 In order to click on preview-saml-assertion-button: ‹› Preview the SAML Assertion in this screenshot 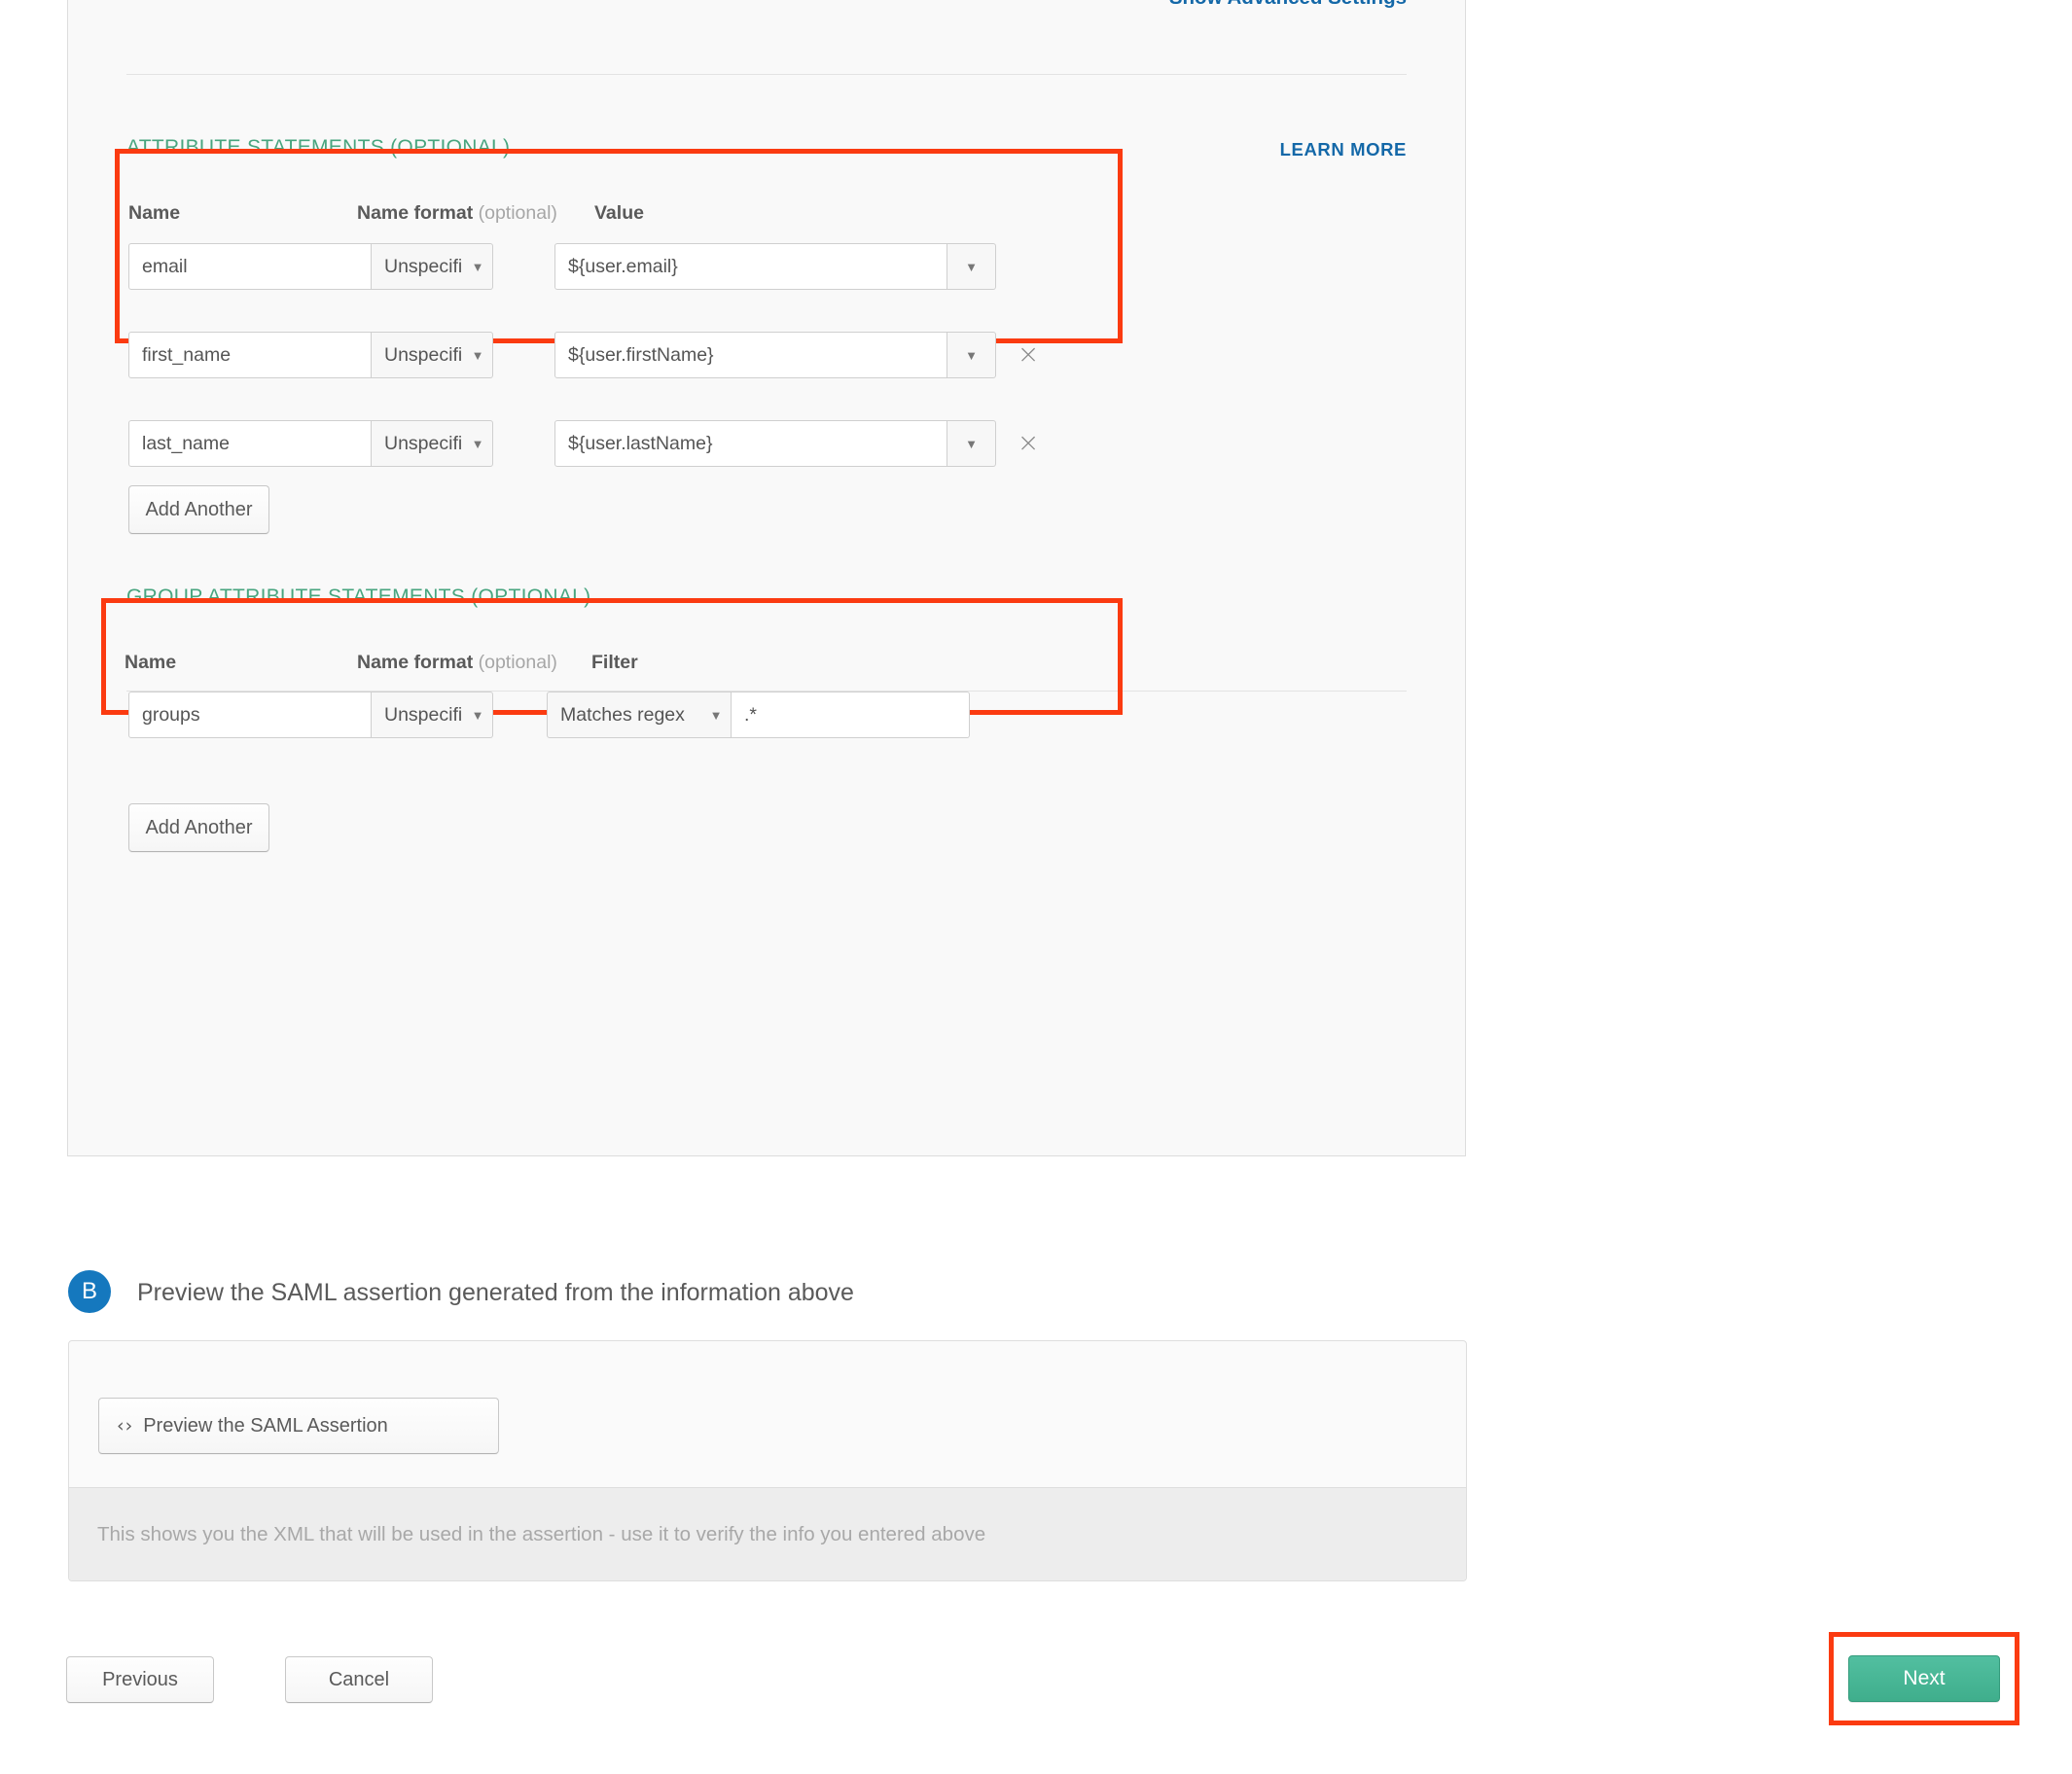, I will do `click(299, 1426)`.